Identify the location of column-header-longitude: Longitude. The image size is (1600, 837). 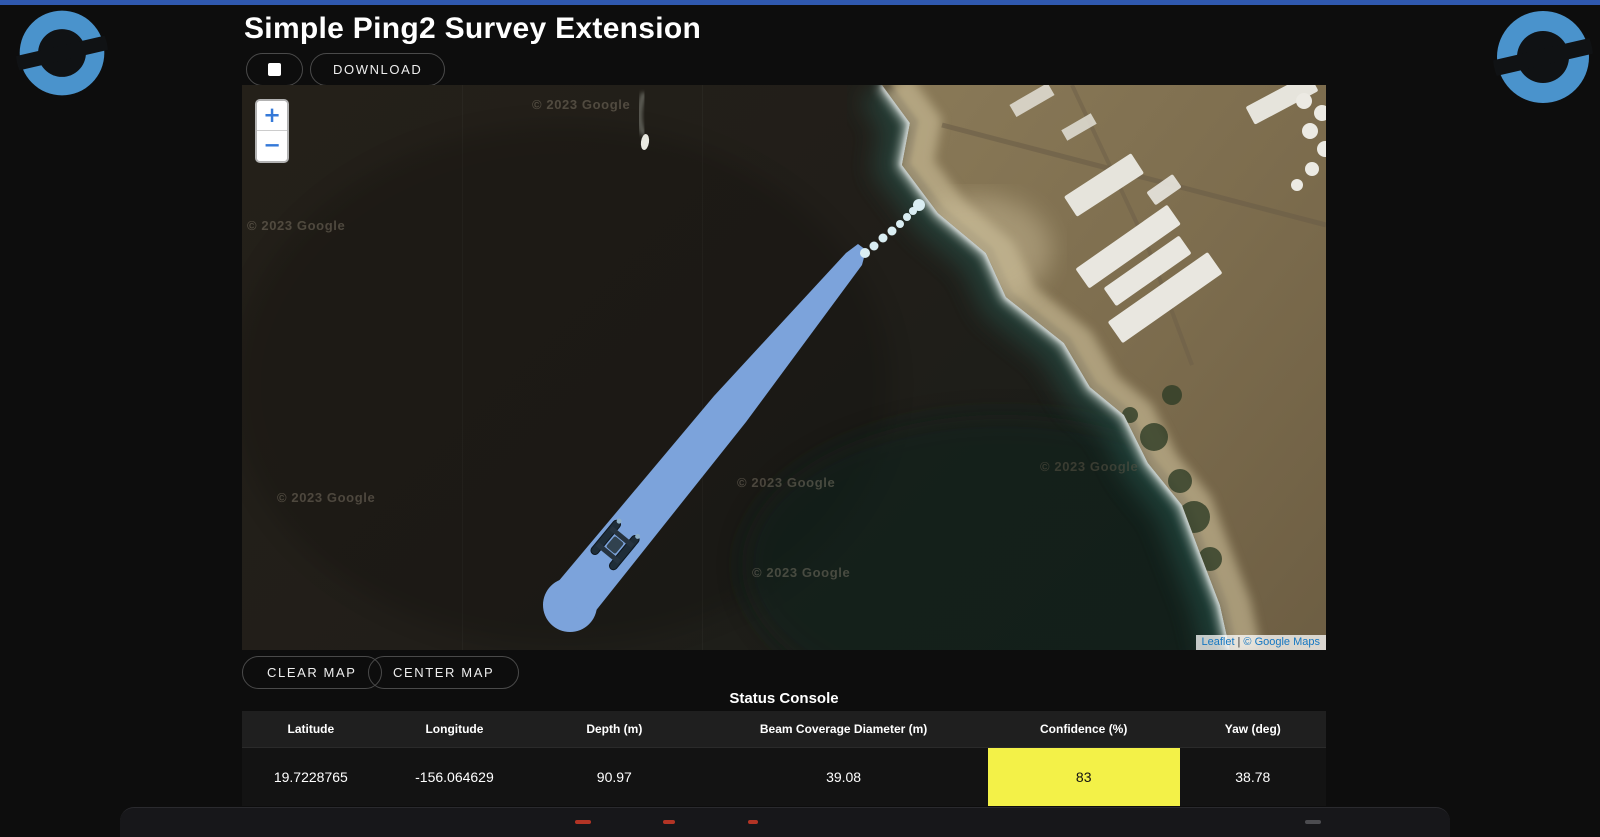
(454, 729).